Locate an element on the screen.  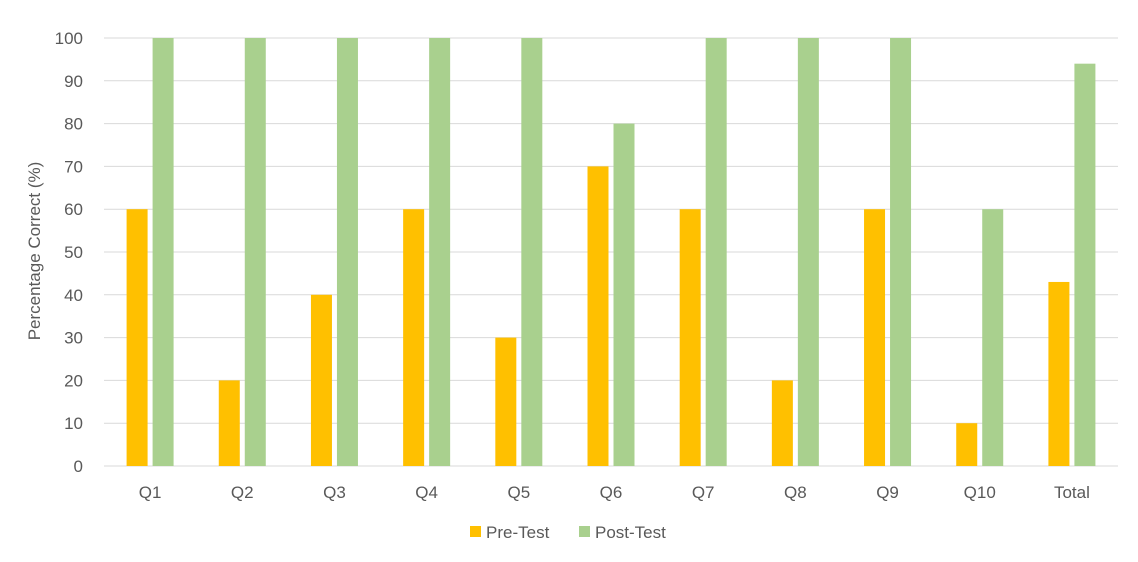
bar-pre-test-q2 is located at coordinates (229, 423).